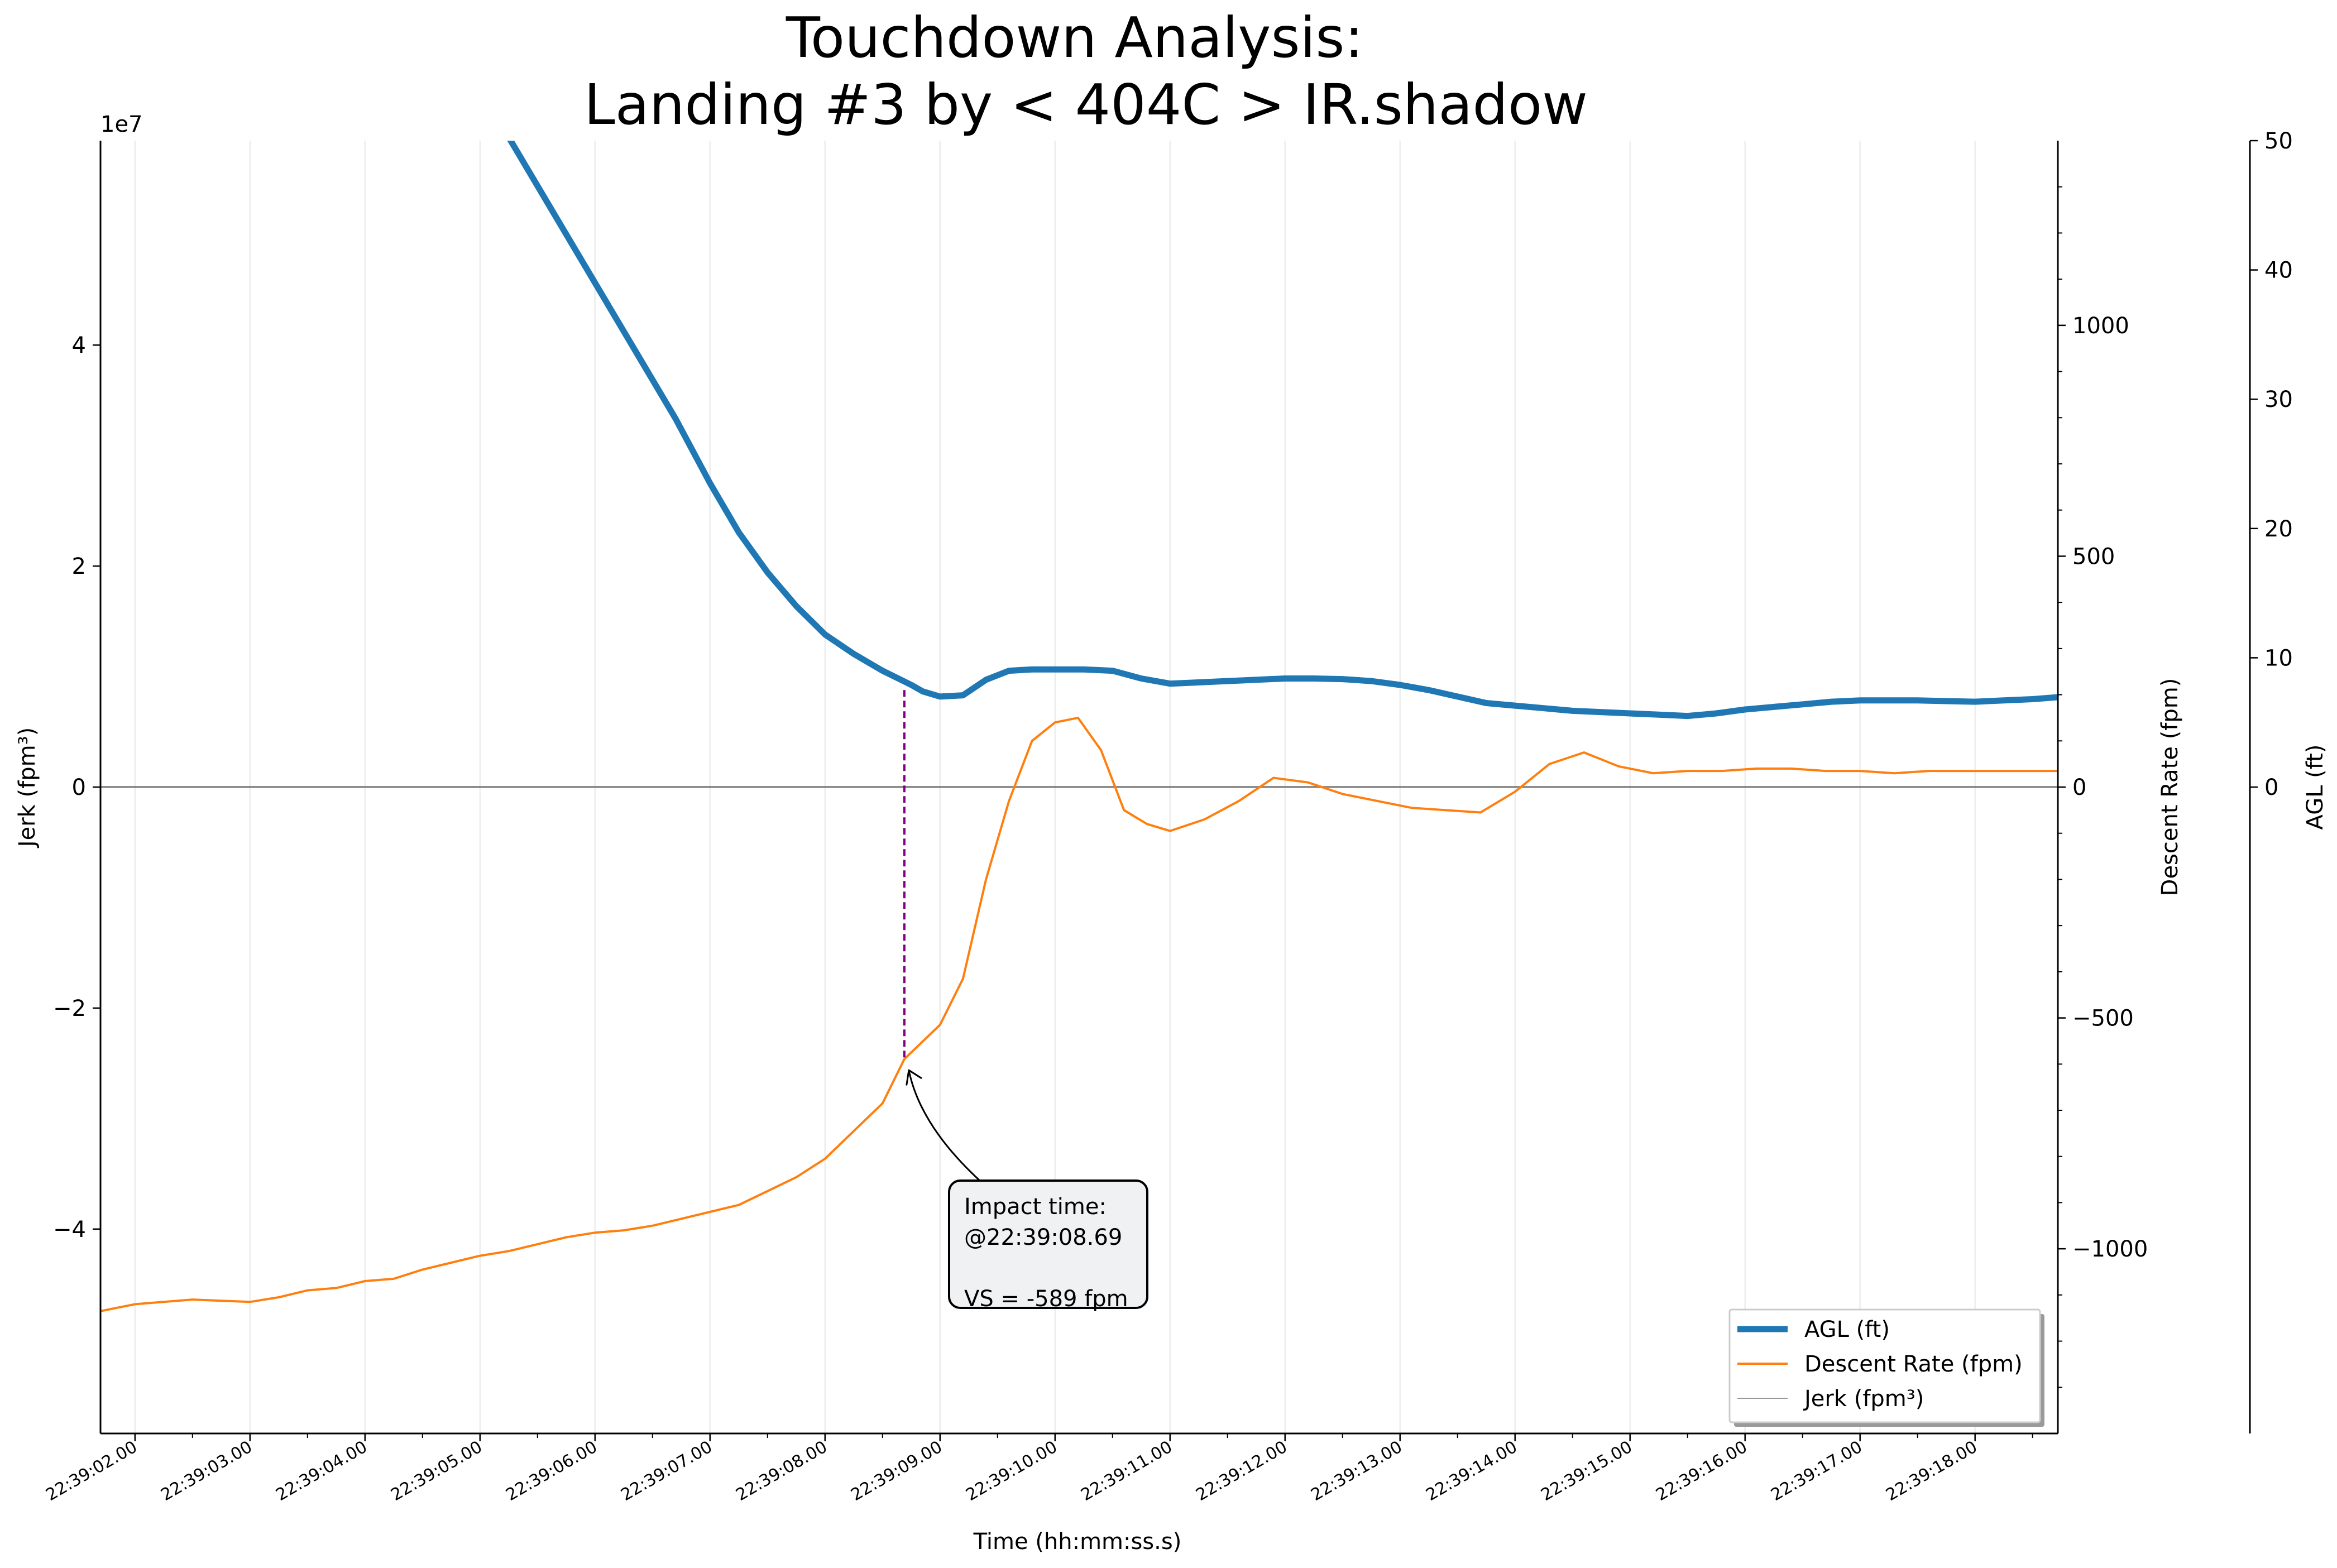 This screenshot has height=1568, width=2337. I want to click on agl-tick-label: 0, so click(2271, 787).